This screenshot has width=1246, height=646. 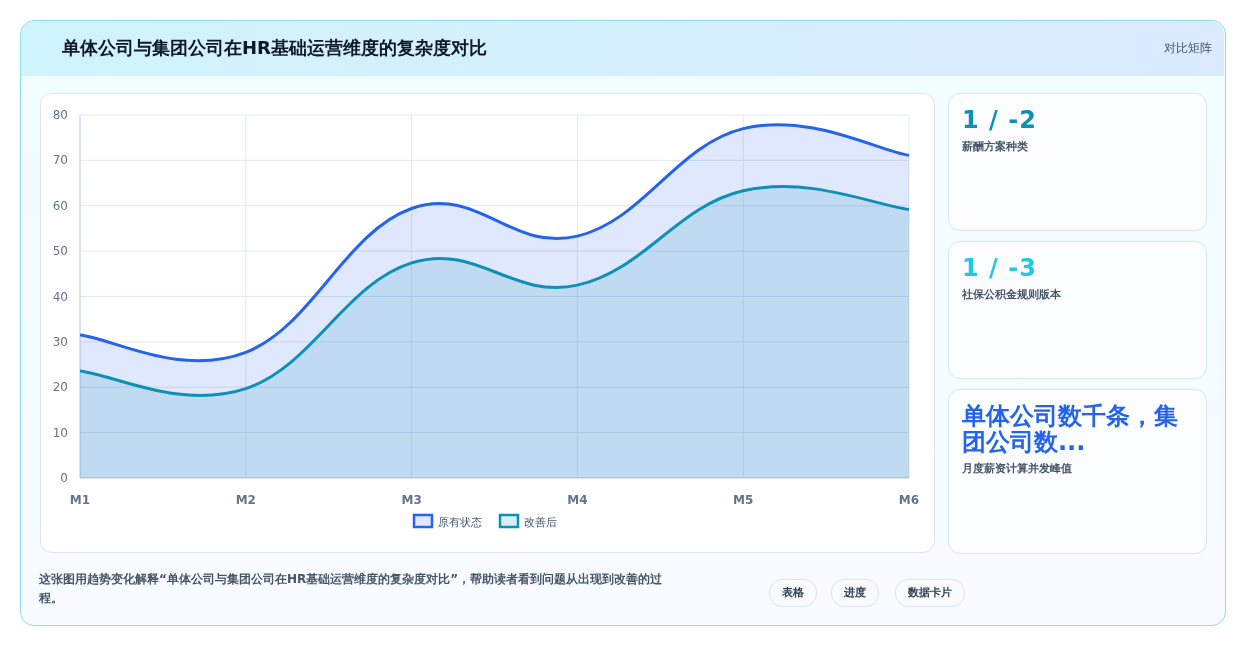 I want to click on annotation: 1 / -3, so click(x=999, y=268).